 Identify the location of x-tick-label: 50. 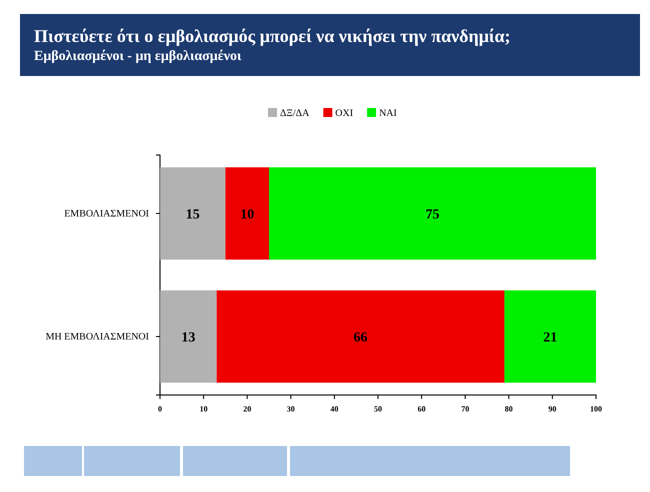
(378, 409).